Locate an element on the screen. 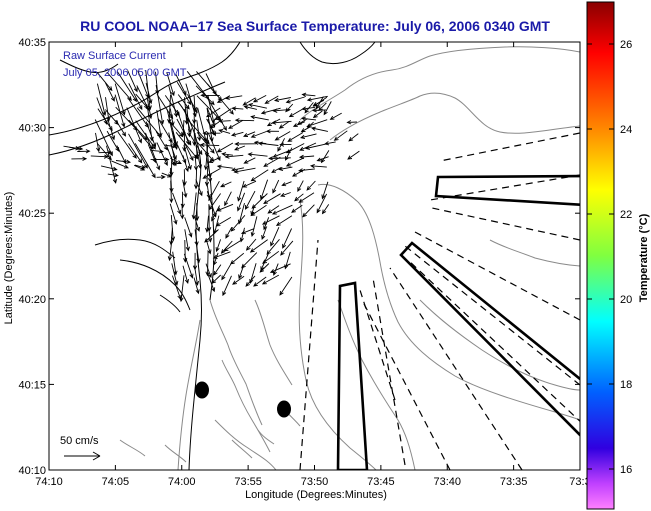 The width and height of the screenshot is (651, 511). colorbar-tick-label: 22 is located at coordinates (626, 215).